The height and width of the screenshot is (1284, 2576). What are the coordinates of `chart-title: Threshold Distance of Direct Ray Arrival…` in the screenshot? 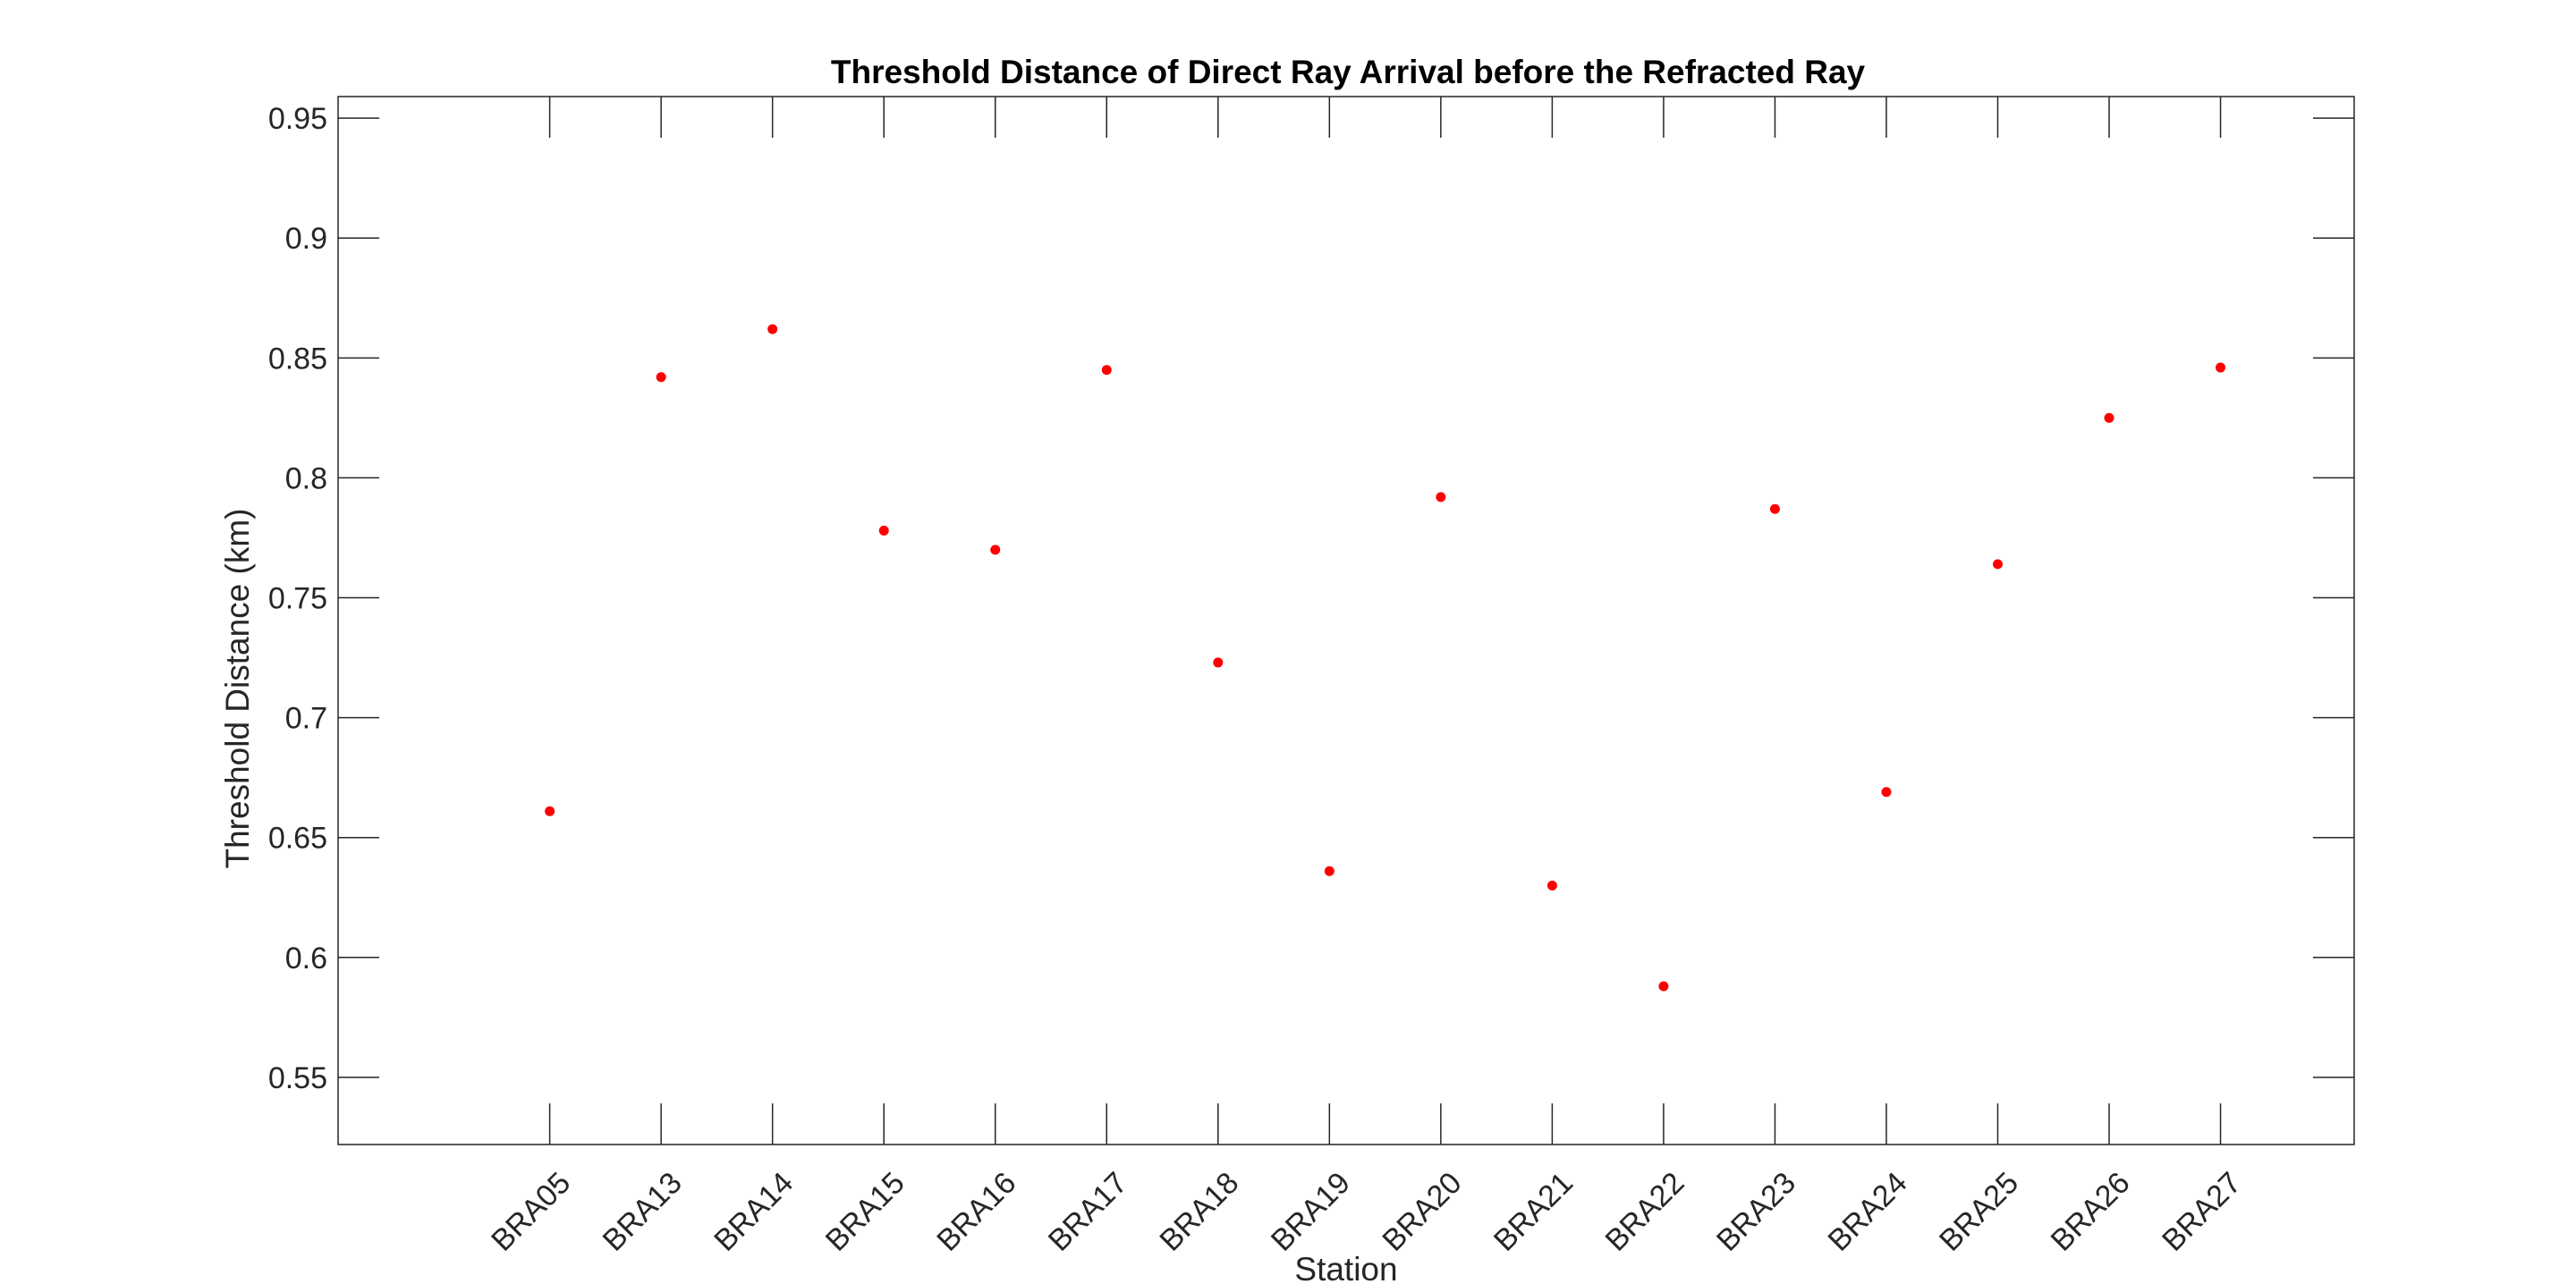 It's located at (1348, 72).